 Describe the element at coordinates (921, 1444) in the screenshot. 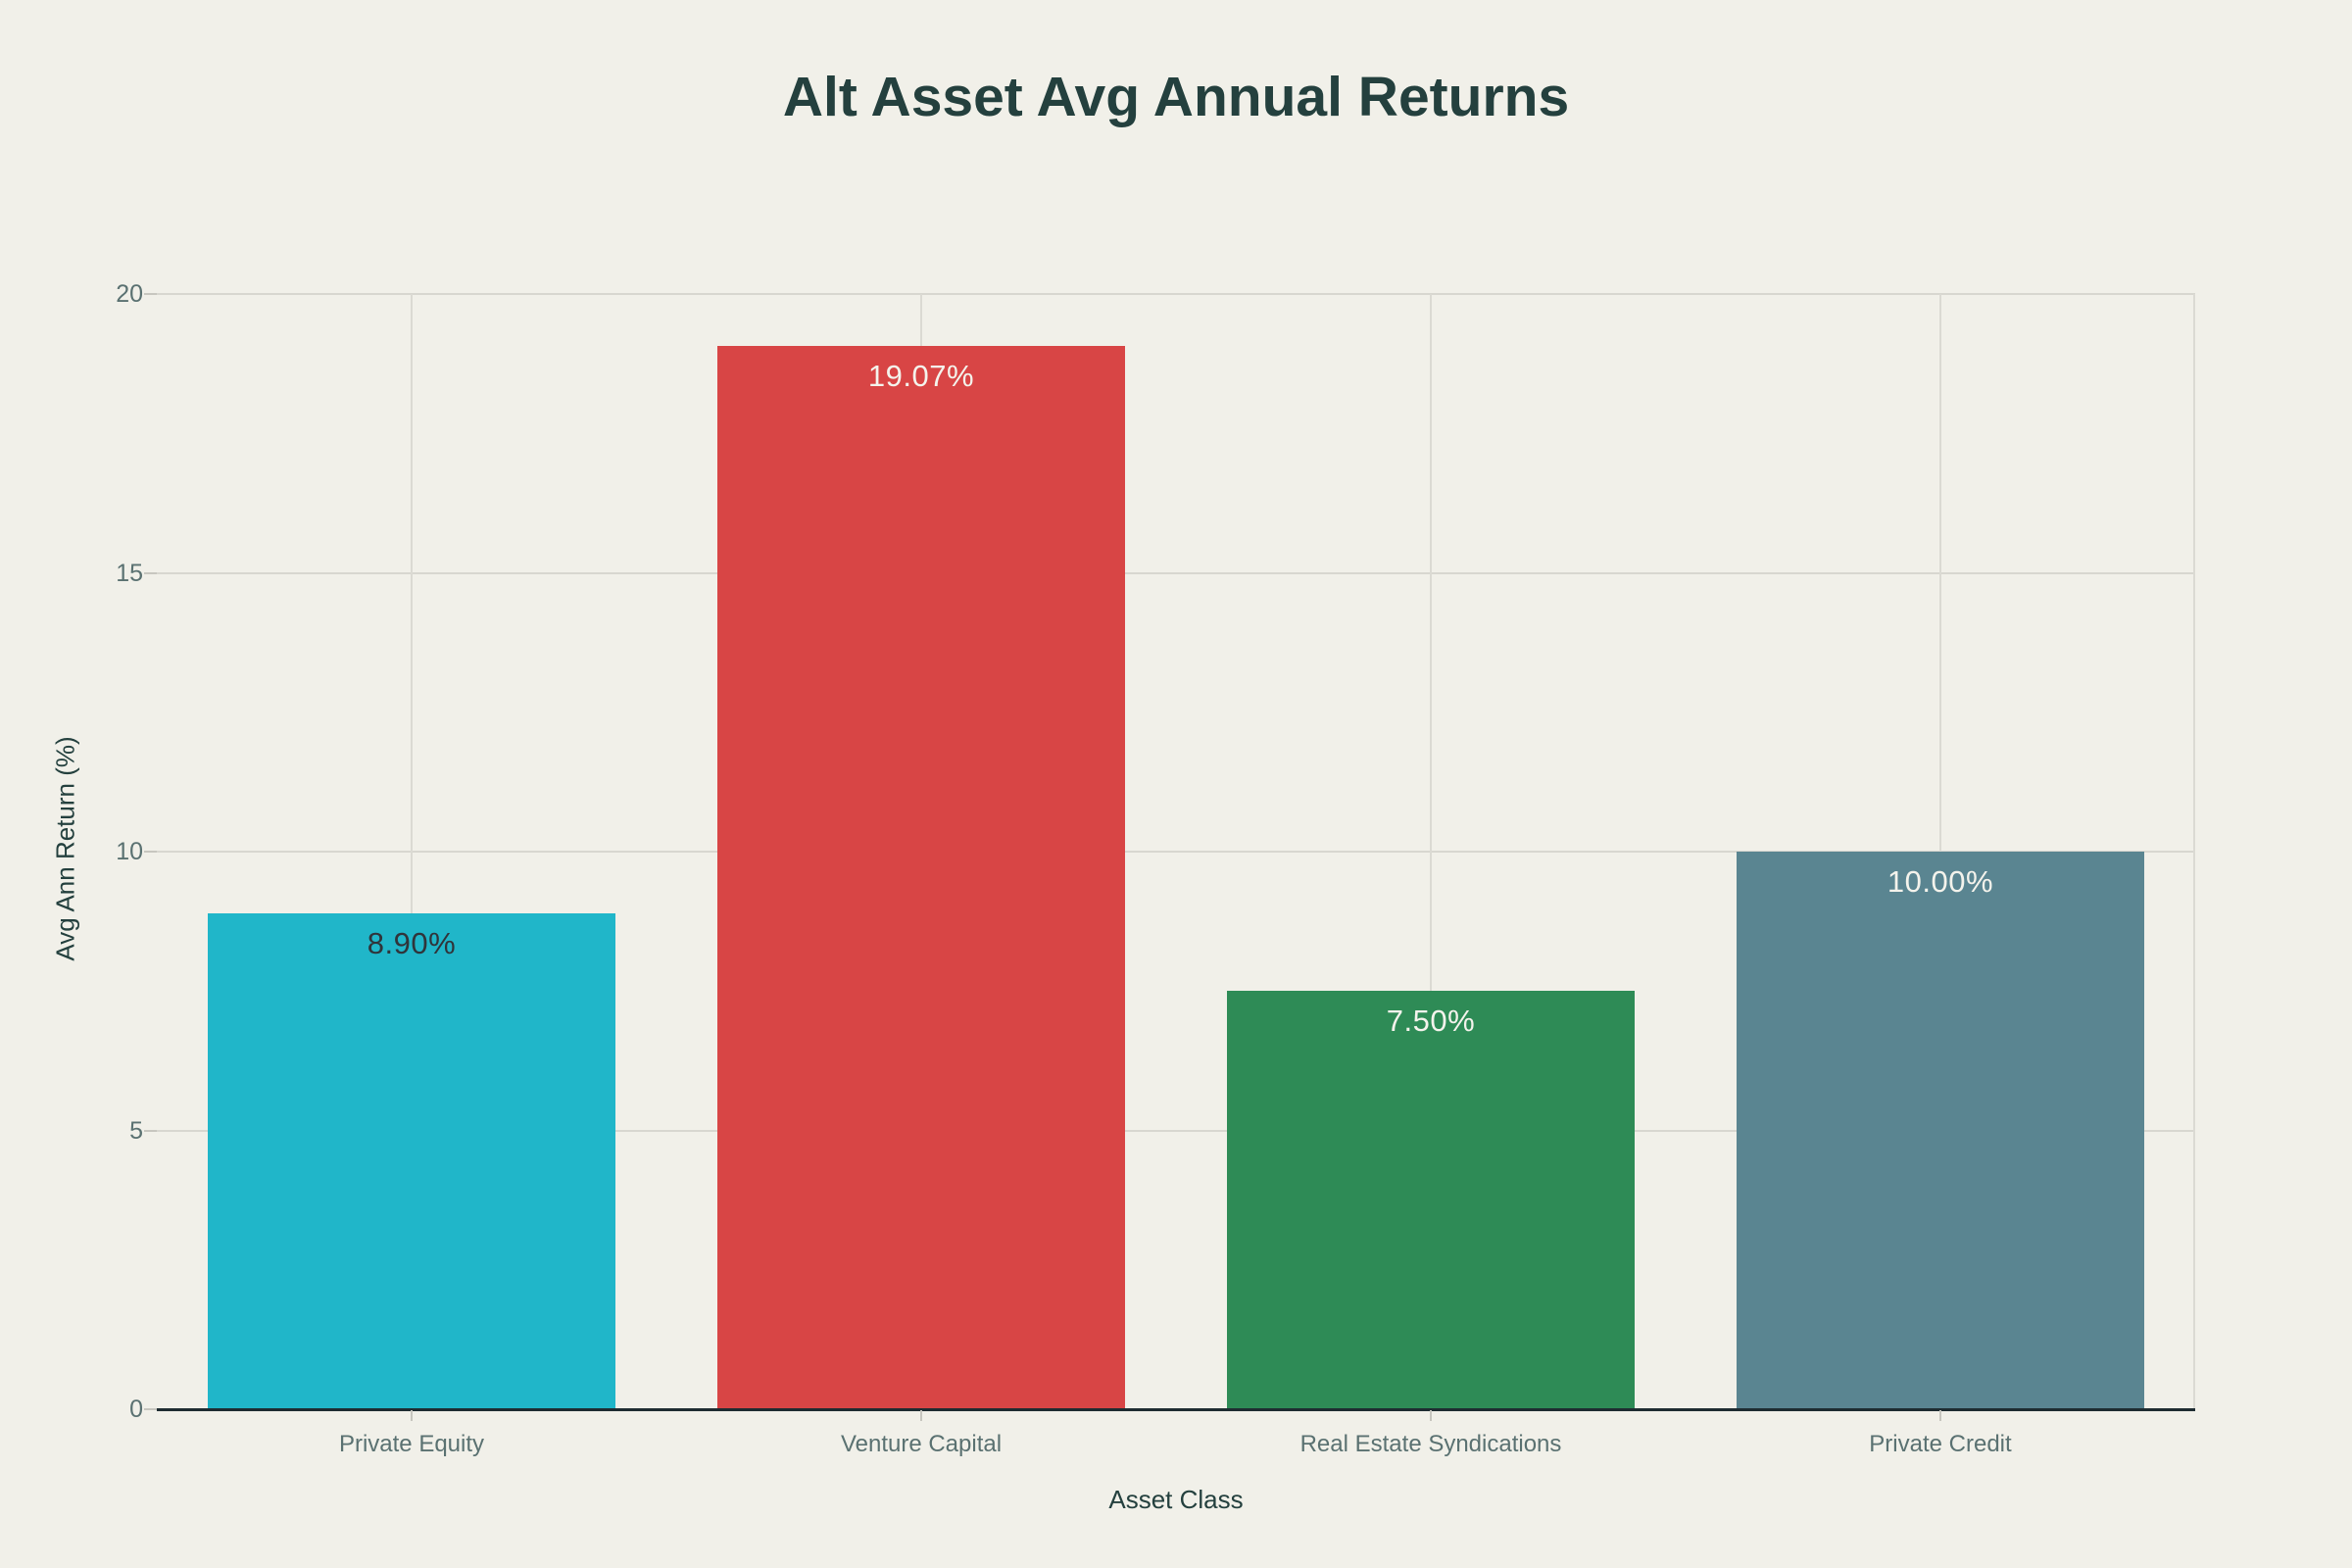

I see `x-tick-label-1: Venture Capital` at that location.